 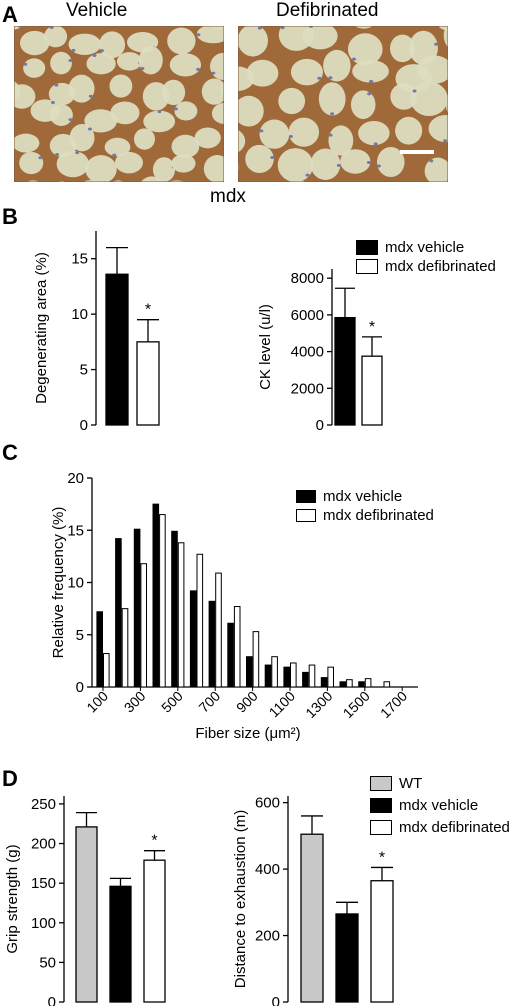 What do you see at coordinates (135, 702) in the screenshot?
I see `x-tick-label: 300` at bounding box center [135, 702].